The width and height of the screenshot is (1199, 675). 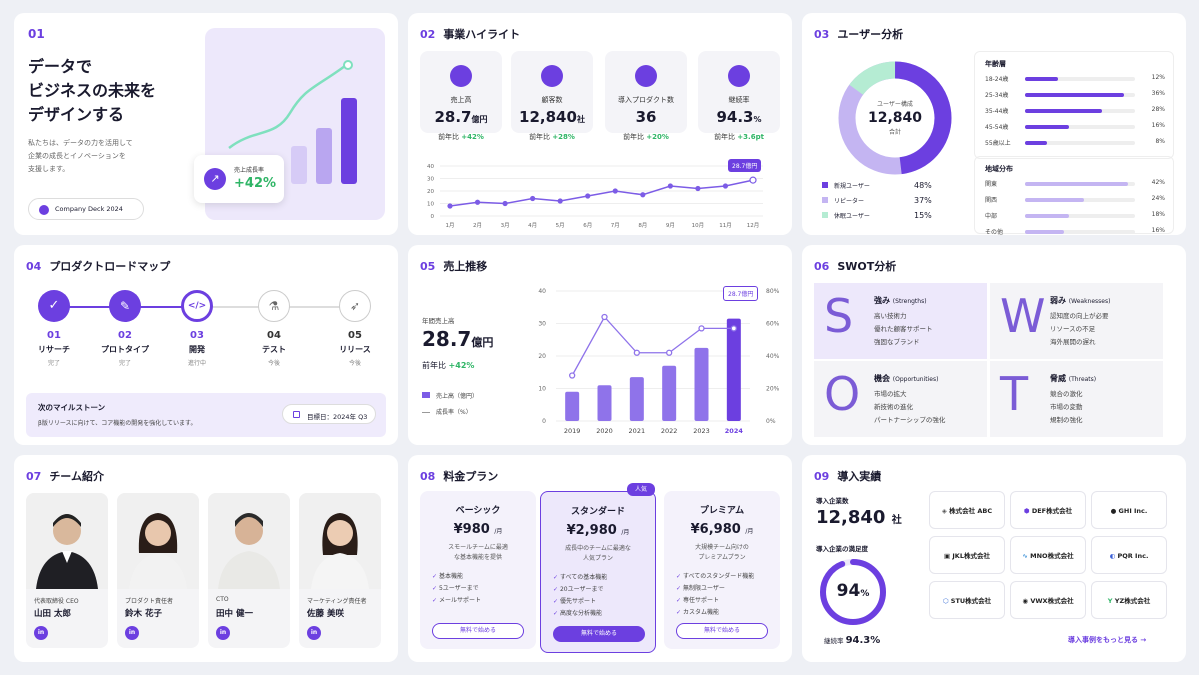 I want to click on member-card: マーケティング責任者 佐藤 美咲 in, so click(x=340, y=570).